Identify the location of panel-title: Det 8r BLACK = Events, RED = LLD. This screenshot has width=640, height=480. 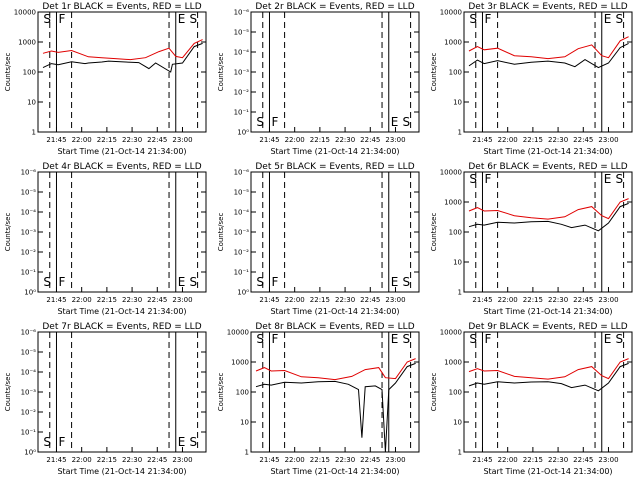
(334, 327).